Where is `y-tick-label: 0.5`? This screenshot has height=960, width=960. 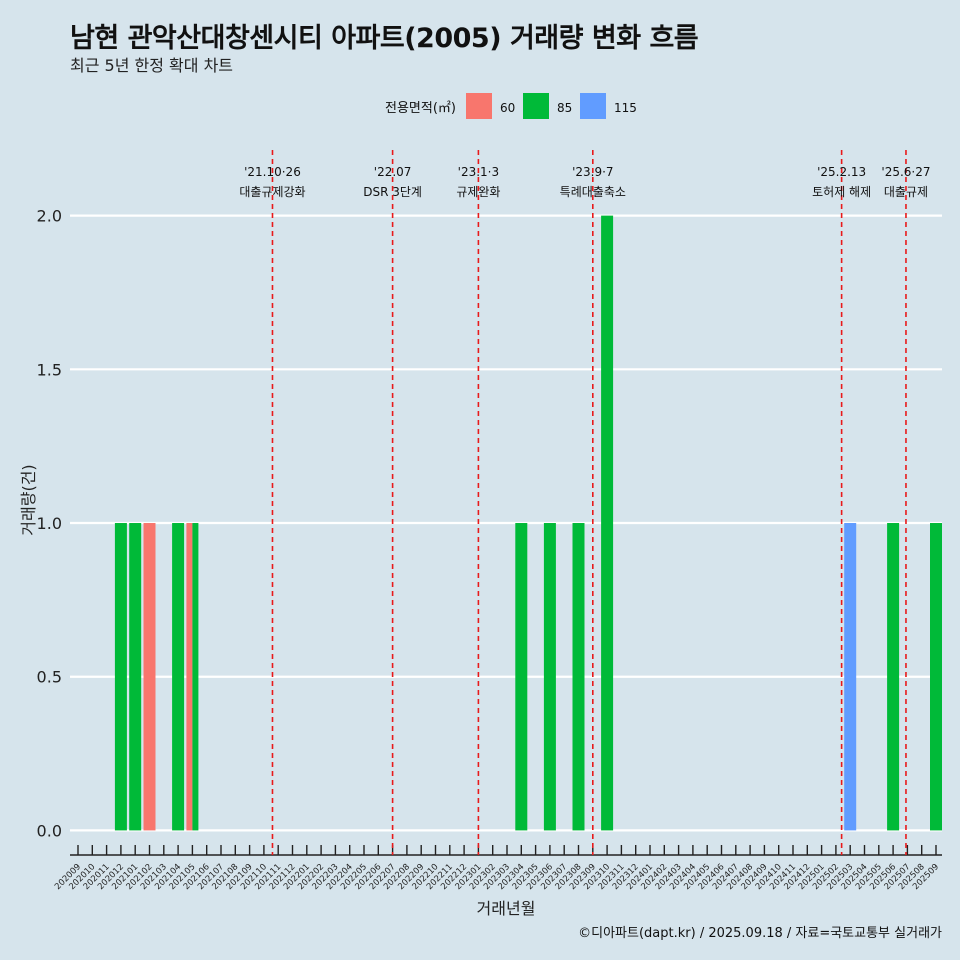 y-tick-label: 0.5 is located at coordinates (49, 677).